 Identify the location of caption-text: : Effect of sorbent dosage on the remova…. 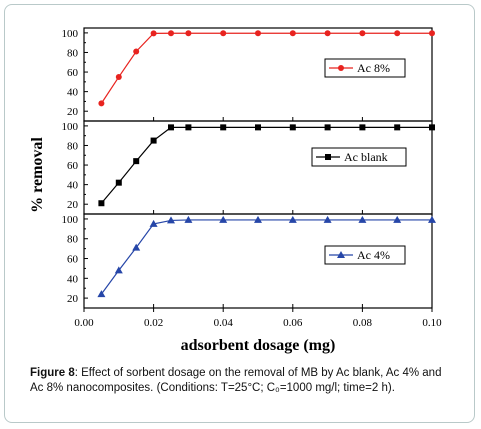
(236, 380).